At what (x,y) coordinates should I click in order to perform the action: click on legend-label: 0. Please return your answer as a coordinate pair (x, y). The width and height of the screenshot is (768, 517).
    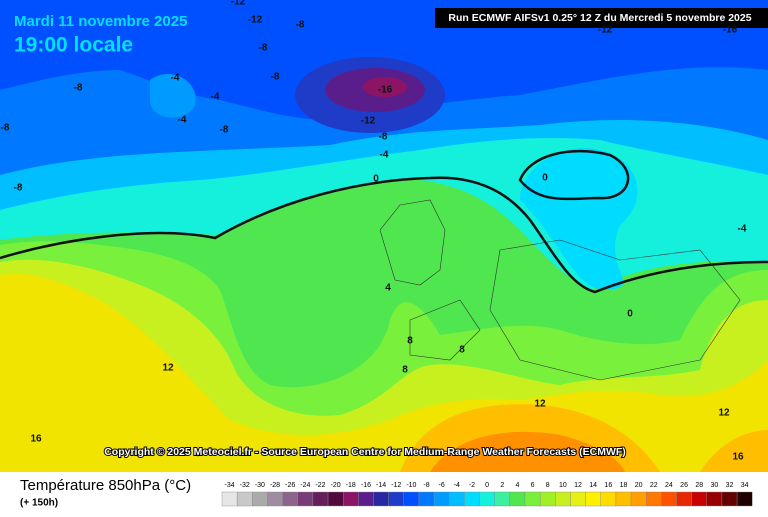
    Looking at the image, I should click on (487, 485).